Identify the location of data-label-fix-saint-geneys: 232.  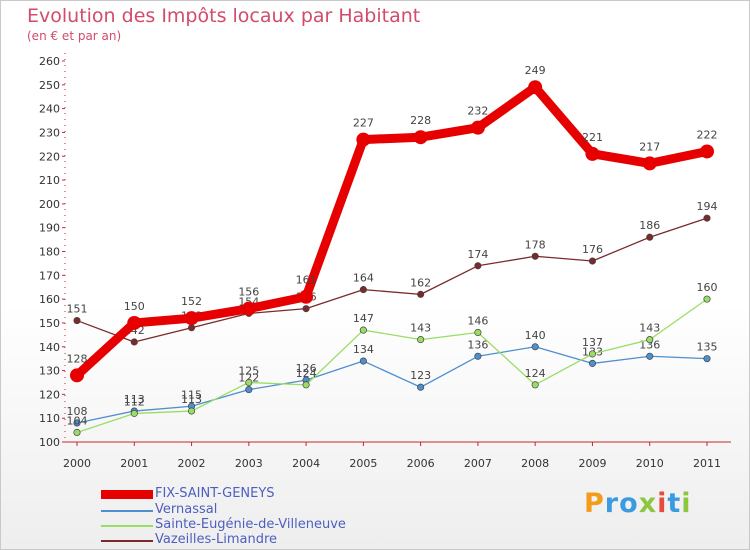
(477, 111).